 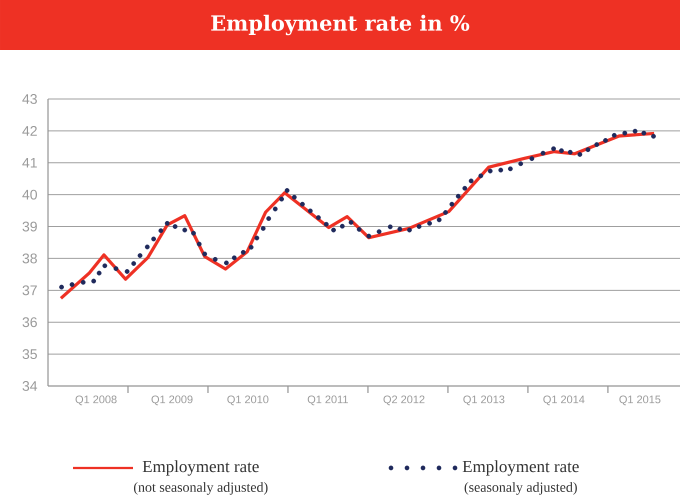 I want to click on y-tick-label: 43, so click(x=29, y=99).